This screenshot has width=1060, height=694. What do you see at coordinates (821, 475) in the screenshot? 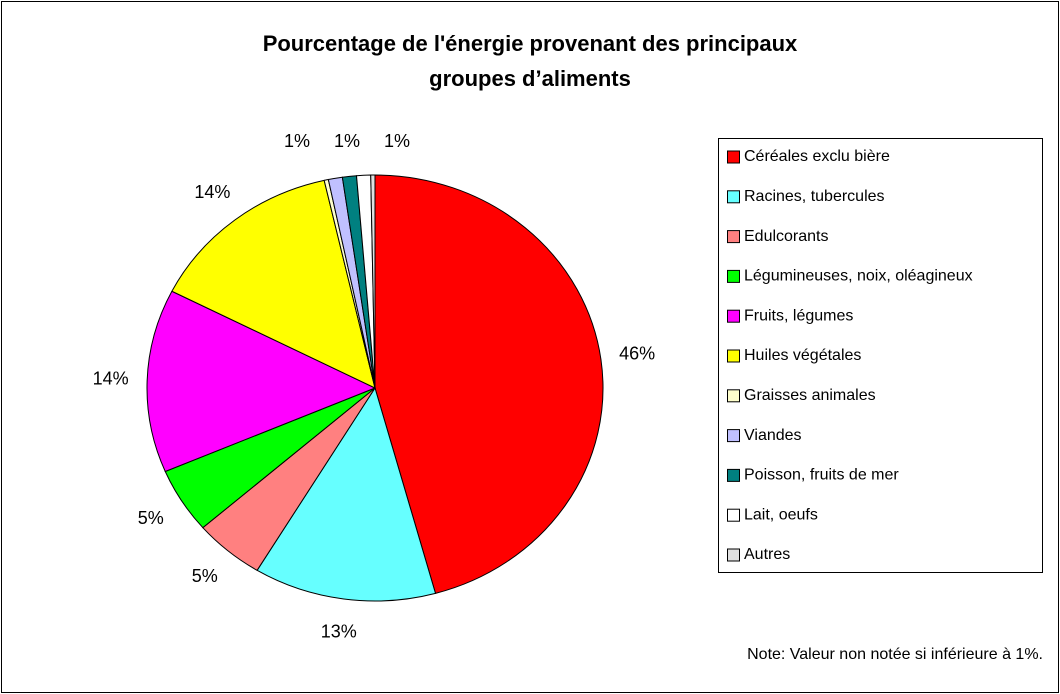
I see `legend-label: Poisson, fruits de mer` at bounding box center [821, 475].